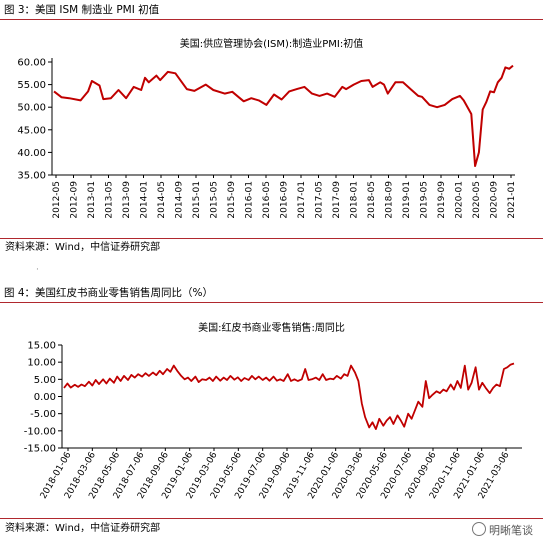 Image resolution: width=543 pixels, height=544 pixels. What do you see at coordinates (302, 200) in the screenshot?
I see `x-tick-label: 2017-01` at bounding box center [302, 200].